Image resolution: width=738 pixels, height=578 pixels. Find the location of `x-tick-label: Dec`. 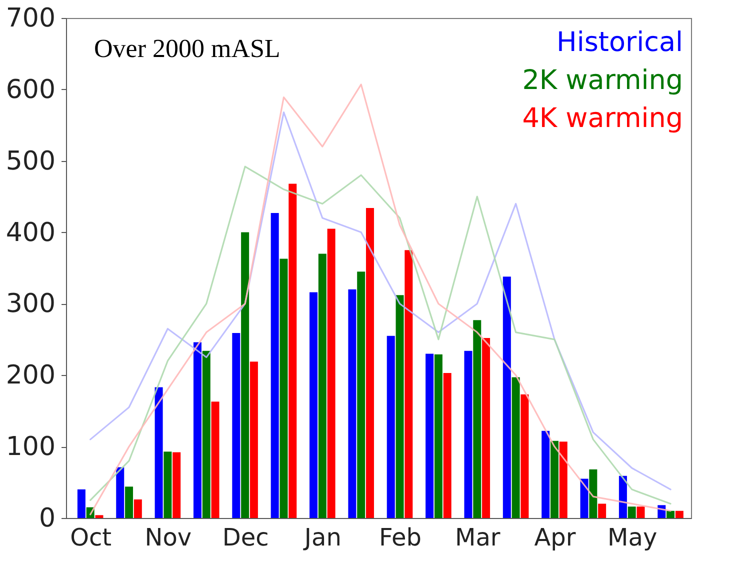

x-tick-label: Dec is located at coordinates (245, 538).